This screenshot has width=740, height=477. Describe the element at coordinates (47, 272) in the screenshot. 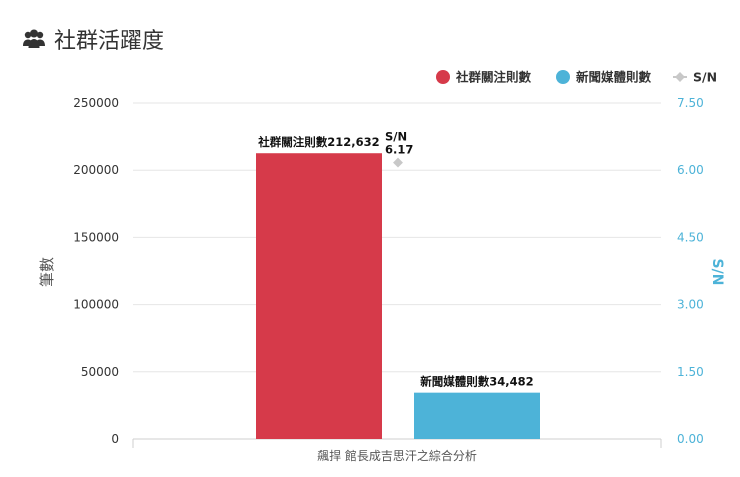

I see `y-axis-title: 筆數` at that location.